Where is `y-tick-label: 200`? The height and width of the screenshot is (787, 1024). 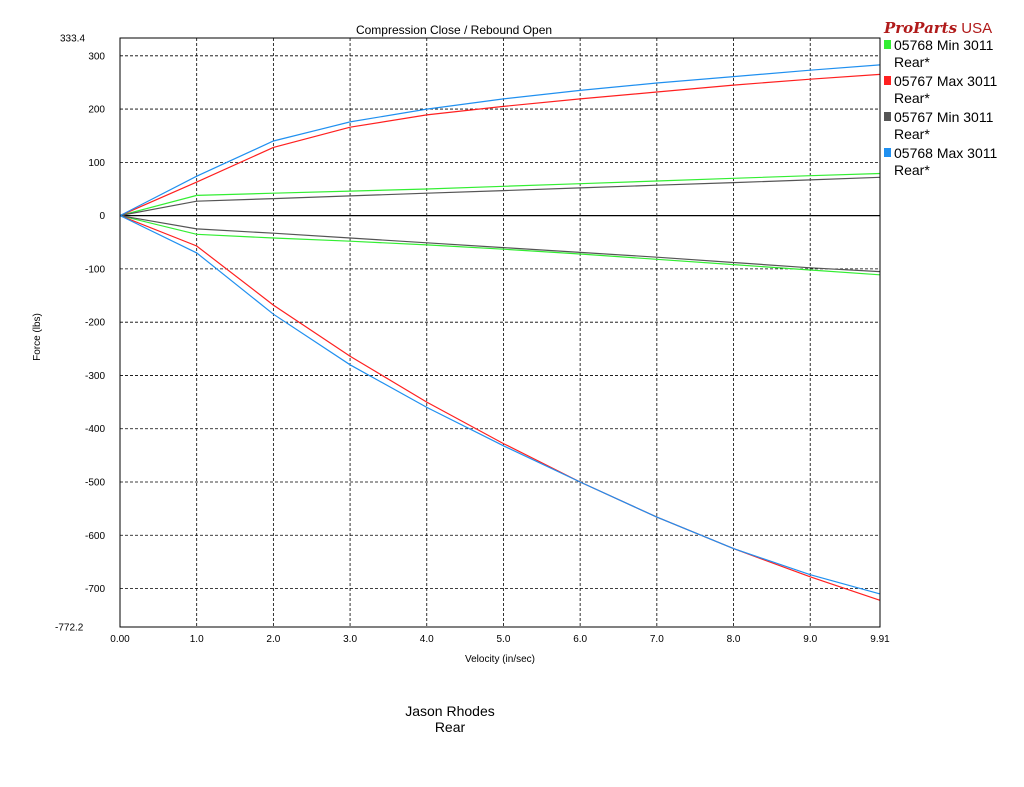
y-tick-label: 200 is located at coordinates (96, 110).